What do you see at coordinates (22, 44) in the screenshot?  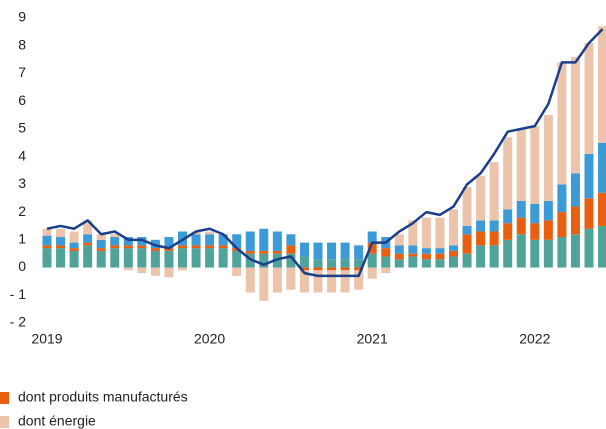 I see `y-tick-label: 8` at bounding box center [22, 44].